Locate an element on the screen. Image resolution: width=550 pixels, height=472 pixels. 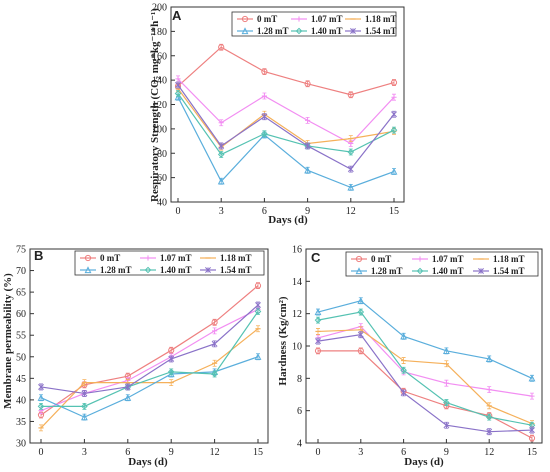
y-tick-label: 75 is located at coordinates (21, 250).